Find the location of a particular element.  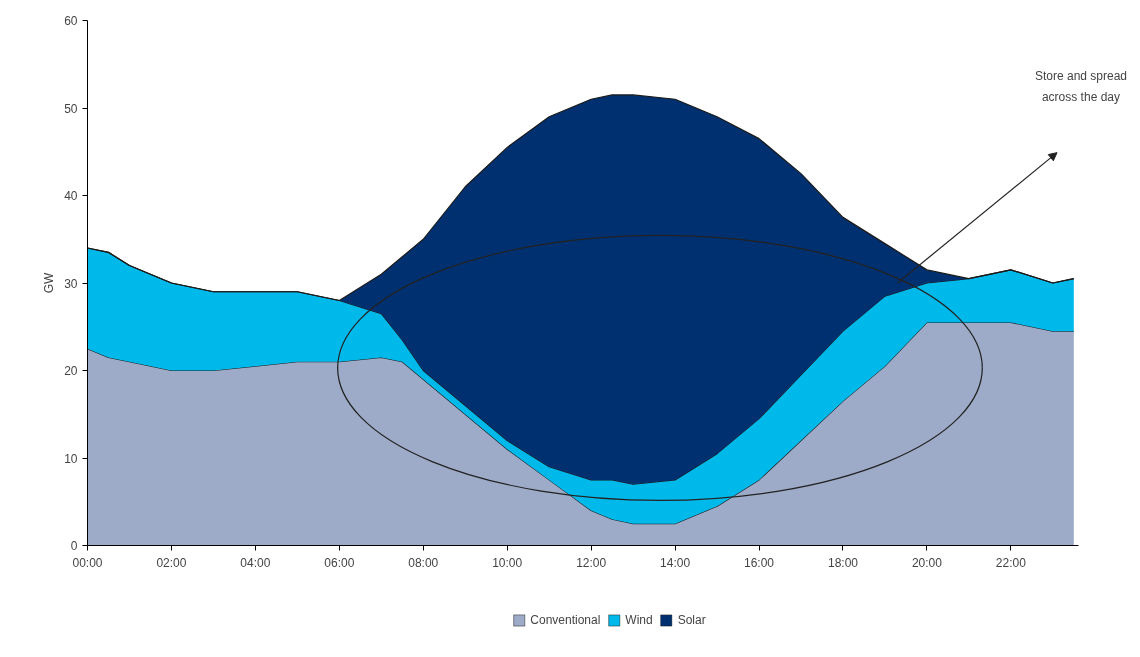

x-tick-label: 10:00 is located at coordinates (507, 562).